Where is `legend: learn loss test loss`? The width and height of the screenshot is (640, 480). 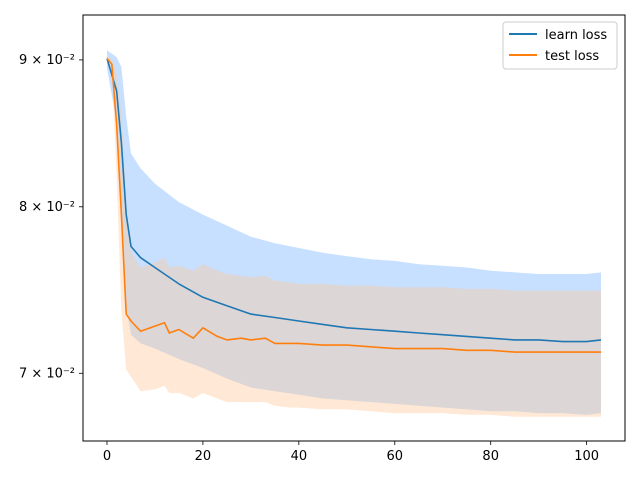
legend: learn loss test loss is located at coordinates (560, 45).